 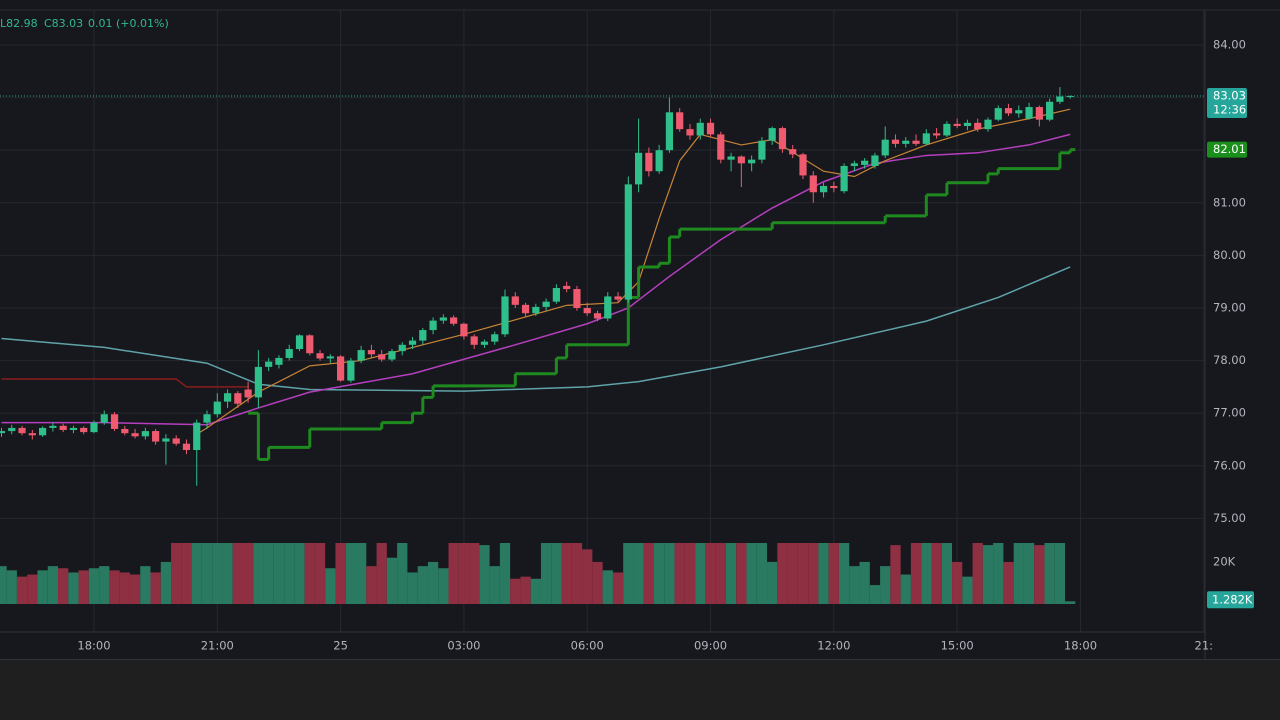 I want to click on header-change: 0.01 (+0.01%), so click(x=128, y=23).